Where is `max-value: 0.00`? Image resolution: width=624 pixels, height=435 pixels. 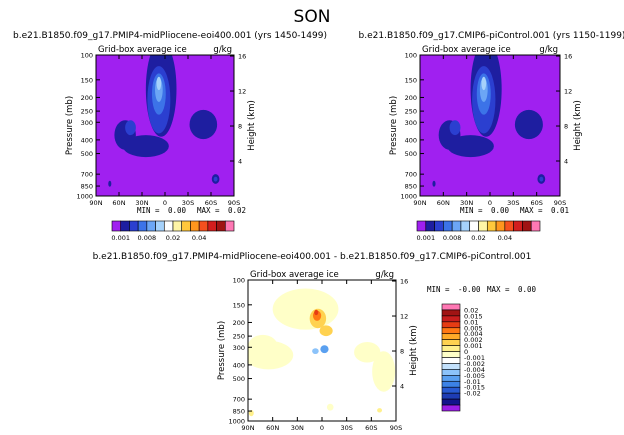
max-value: 0.00 is located at coordinates (527, 289).